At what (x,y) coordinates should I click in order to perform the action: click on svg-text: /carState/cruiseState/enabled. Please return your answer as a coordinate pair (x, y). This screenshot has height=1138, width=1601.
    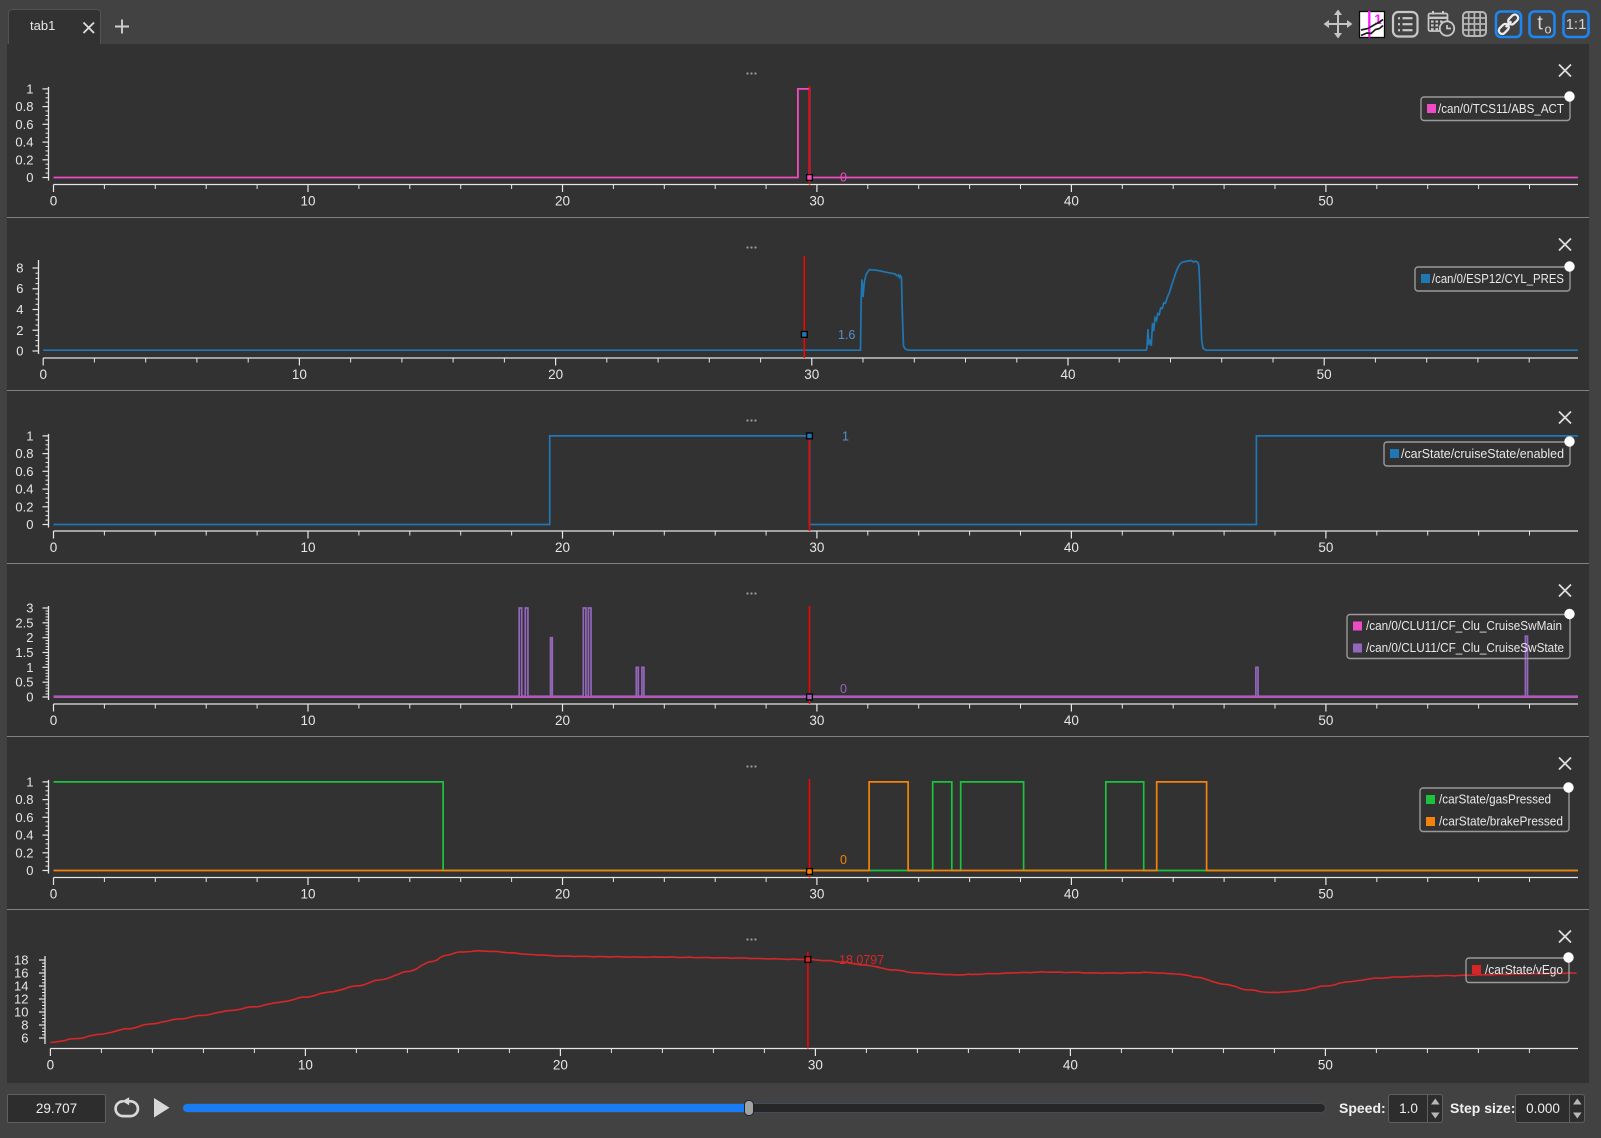
    Looking at the image, I should click on (1482, 454).